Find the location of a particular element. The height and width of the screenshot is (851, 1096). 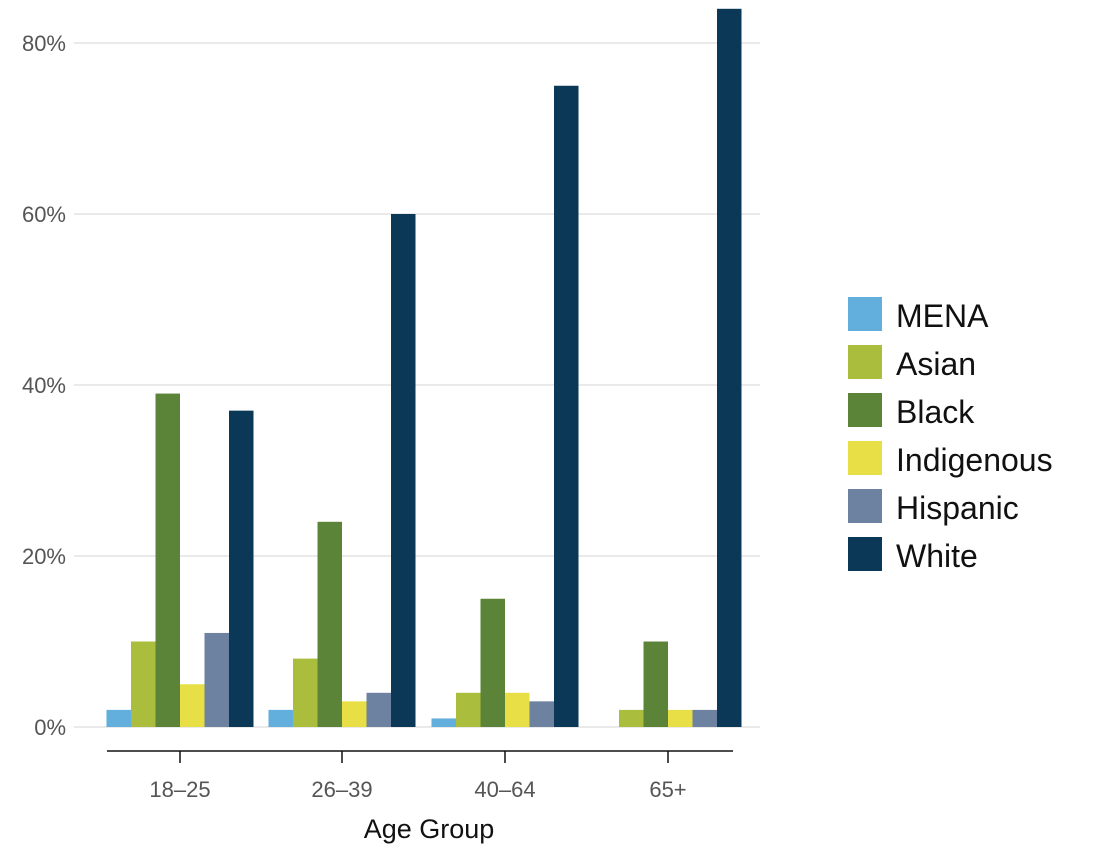

y-tick-label: 20% is located at coordinates (44, 556).